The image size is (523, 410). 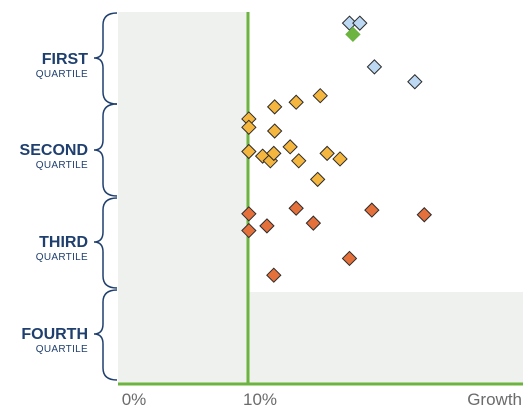 I want to click on quartile-sublabel-second: QUARTILE, so click(x=62, y=165).